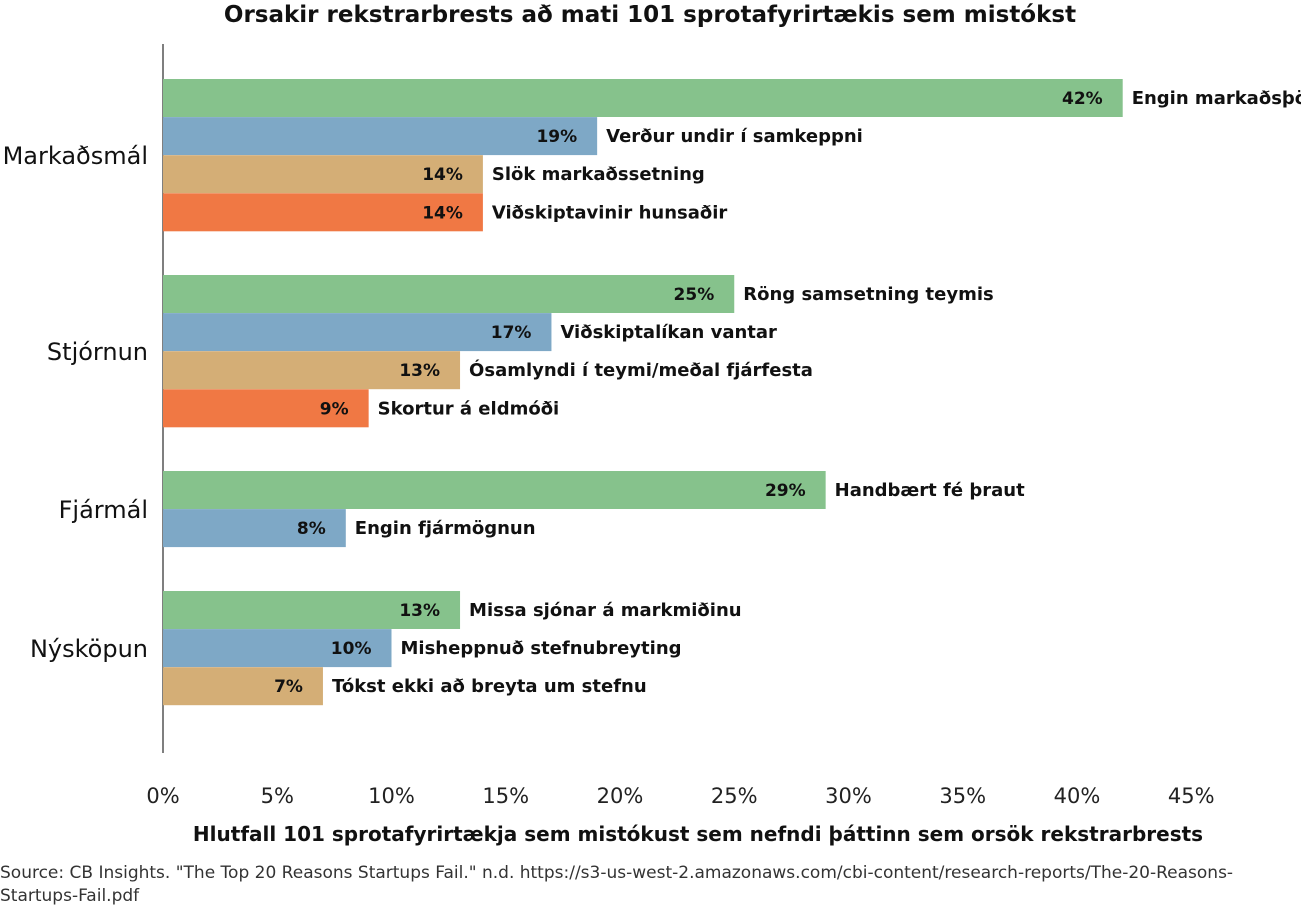 Image resolution: width=1301 pixels, height=910 pixels. Describe the element at coordinates (351, 649) in the screenshot. I see `bar-value-label: 10%` at that location.